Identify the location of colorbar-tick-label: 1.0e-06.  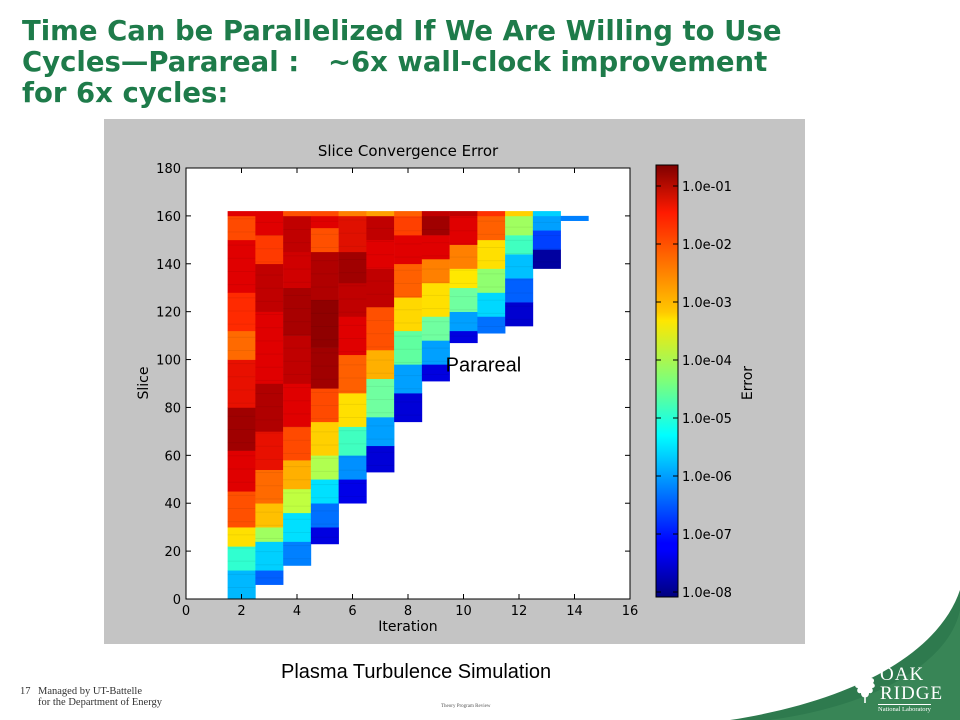
(707, 477).